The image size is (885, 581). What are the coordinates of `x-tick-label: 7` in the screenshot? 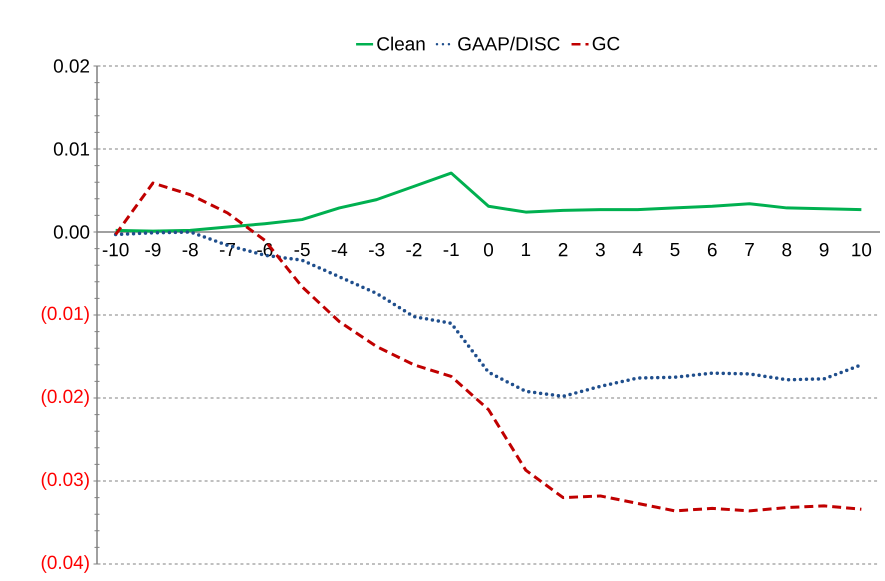 It's located at (749, 249).